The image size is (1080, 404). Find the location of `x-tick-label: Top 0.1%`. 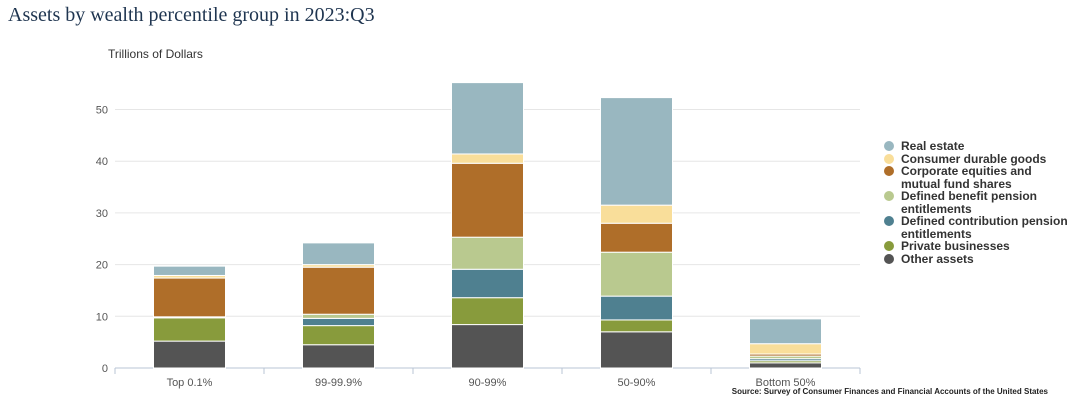

x-tick-label: Top 0.1% is located at coordinates (190, 383).